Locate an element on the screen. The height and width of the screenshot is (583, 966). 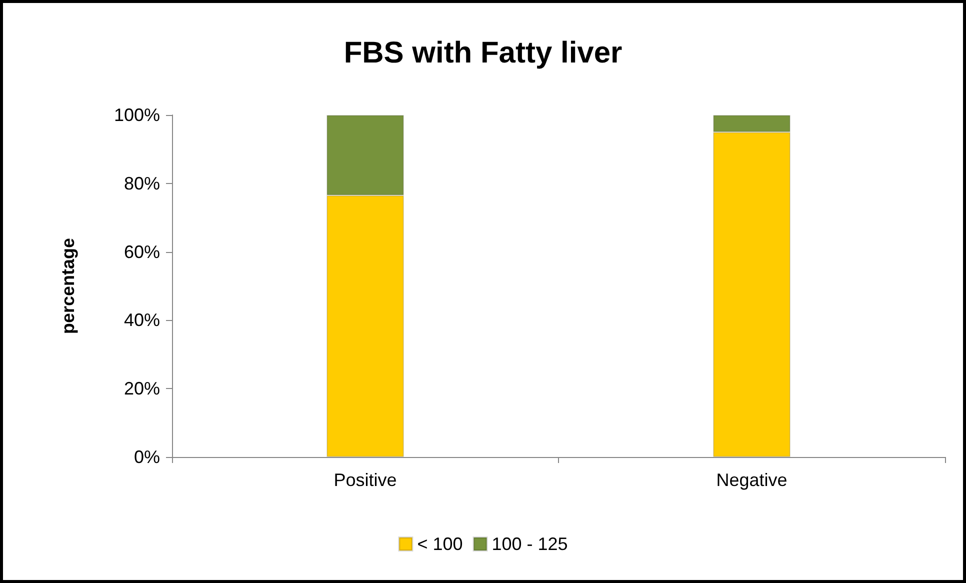
legend-label: < 100 is located at coordinates (440, 544).